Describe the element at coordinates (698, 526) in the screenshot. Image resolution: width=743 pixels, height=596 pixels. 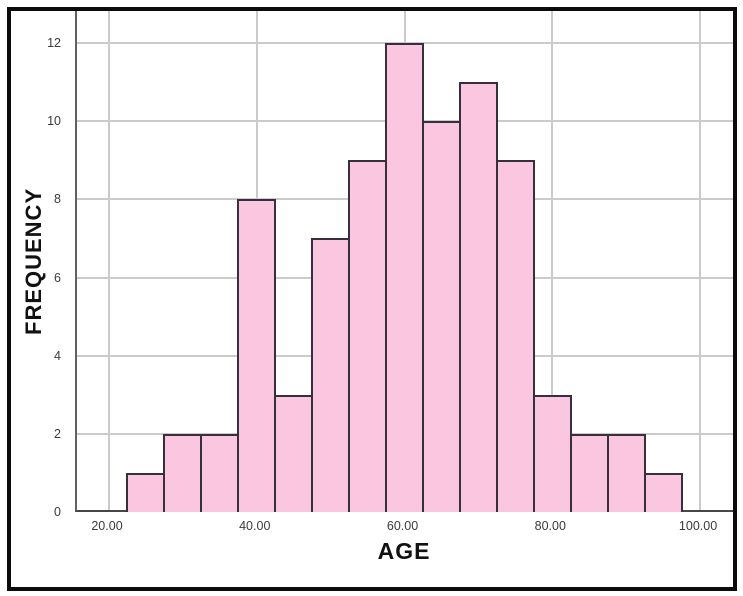
I see `x-tick-label: 100.00` at that location.